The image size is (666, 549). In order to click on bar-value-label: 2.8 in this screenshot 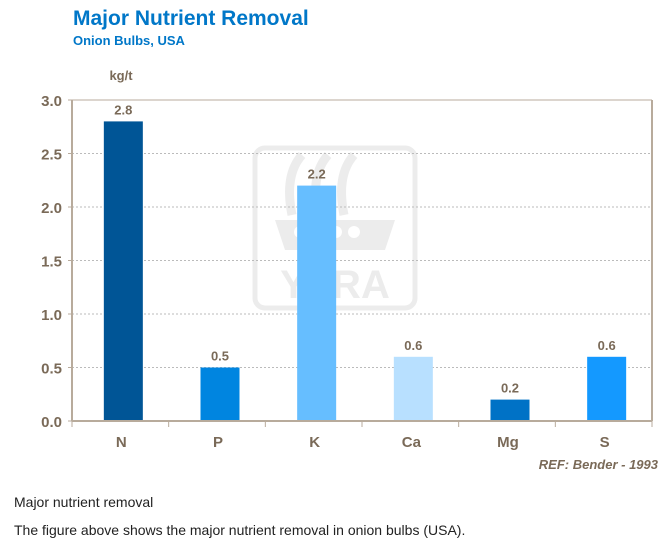, I will do `click(123, 109)`.